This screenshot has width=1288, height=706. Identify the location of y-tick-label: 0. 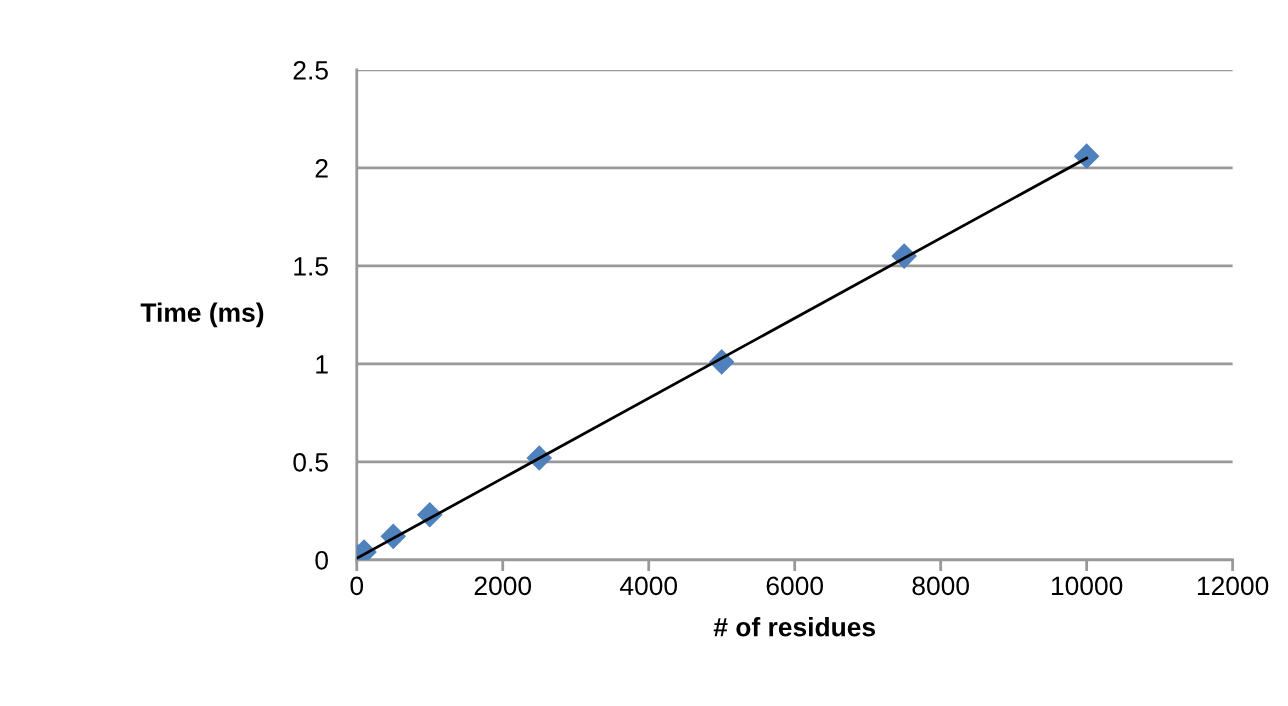
(321, 560).